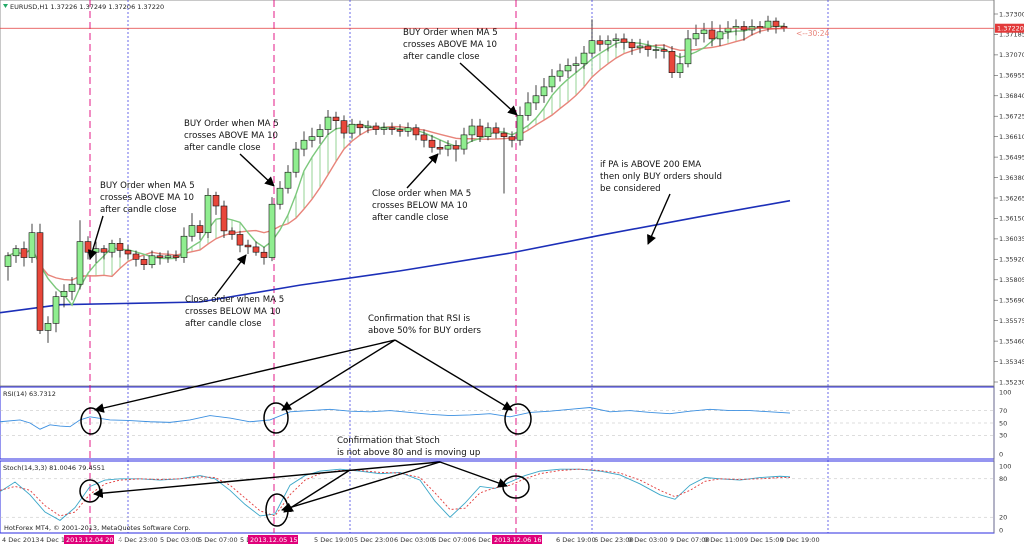 The width and height of the screenshot is (1024, 545). I want to click on svg-text: be considered, so click(630, 189).